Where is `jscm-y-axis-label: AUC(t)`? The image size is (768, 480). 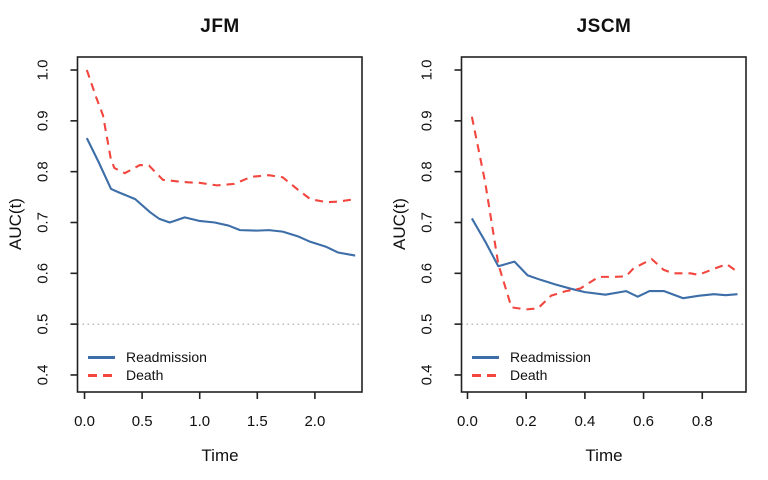 jscm-y-axis-label: AUC(t) is located at coordinates (399, 224).